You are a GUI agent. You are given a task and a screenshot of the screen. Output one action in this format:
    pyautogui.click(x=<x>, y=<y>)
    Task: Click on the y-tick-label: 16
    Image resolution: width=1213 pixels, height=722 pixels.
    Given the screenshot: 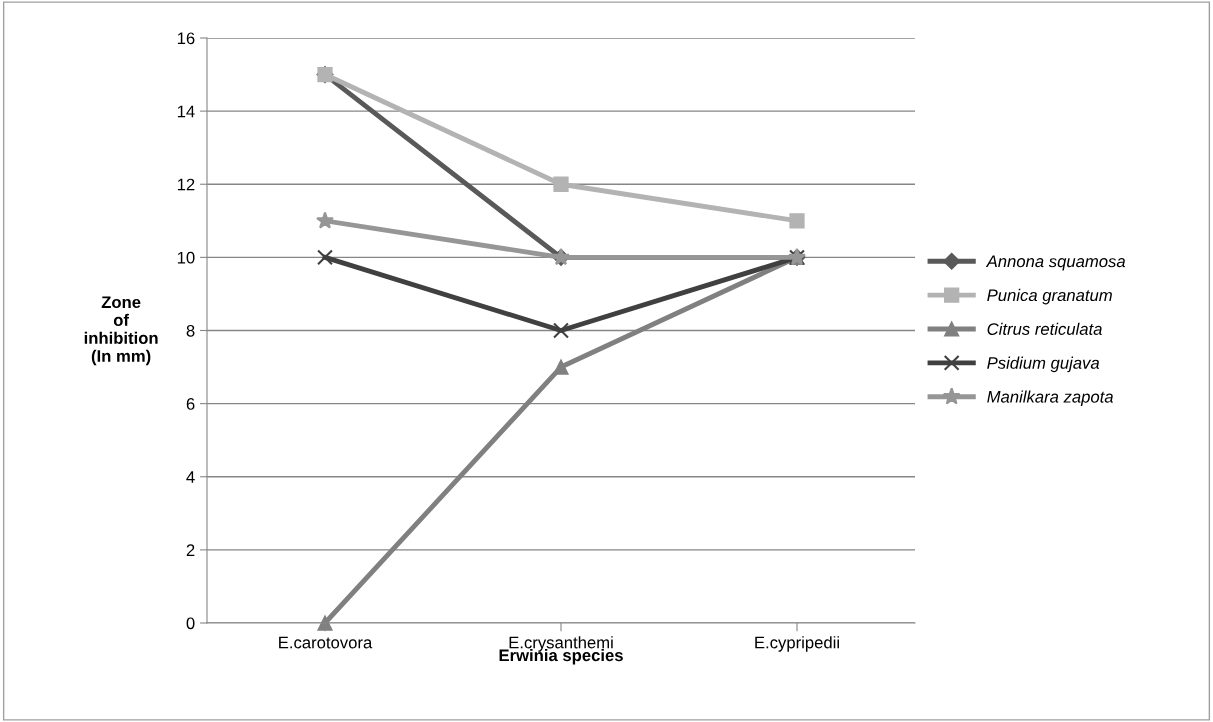 What is the action you would take?
    pyautogui.click(x=186, y=38)
    